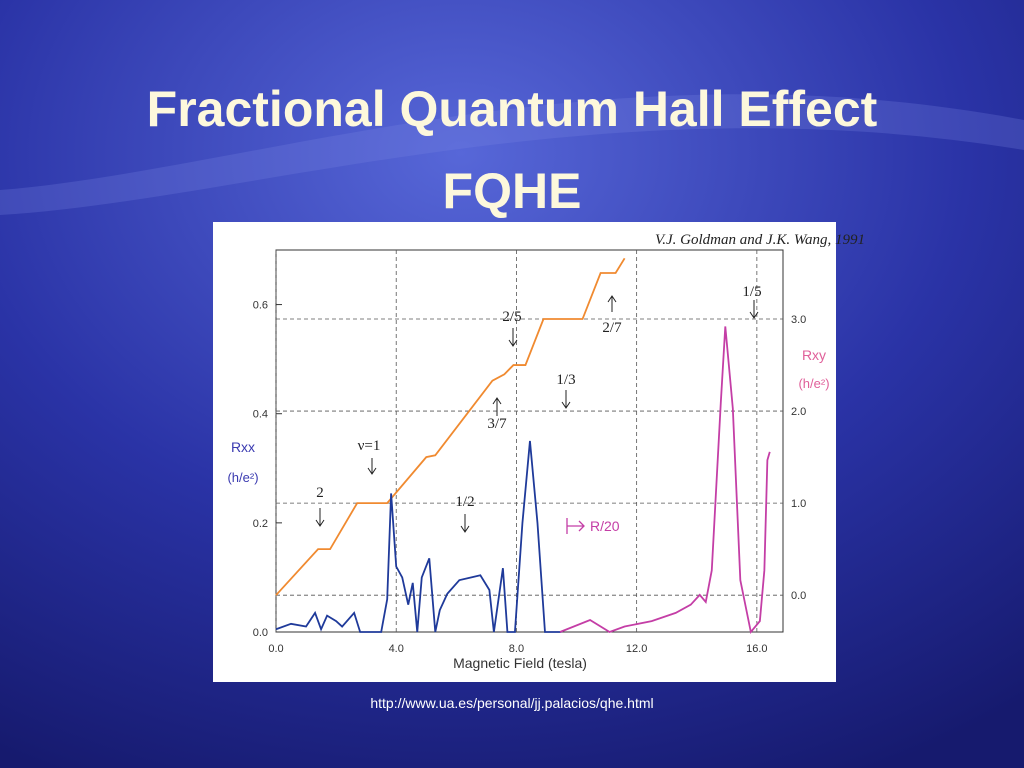 The height and width of the screenshot is (768, 1024). What do you see at coordinates (814, 355) in the screenshot?
I see `y2-axis-label: Rxy` at bounding box center [814, 355].